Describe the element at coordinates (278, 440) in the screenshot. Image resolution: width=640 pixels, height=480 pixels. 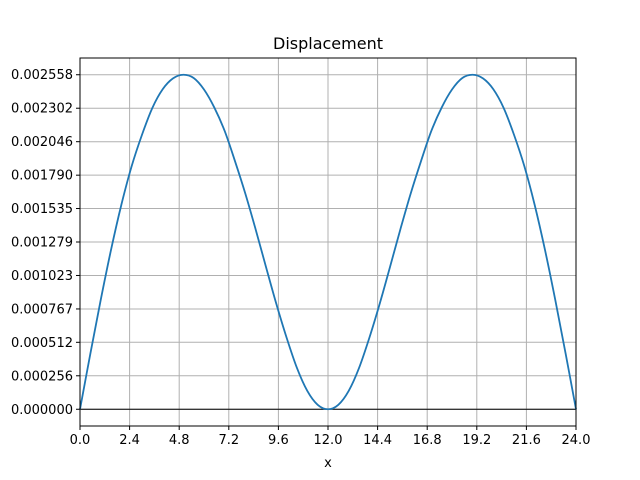
I see `x-tick-label: 9.6` at that location.